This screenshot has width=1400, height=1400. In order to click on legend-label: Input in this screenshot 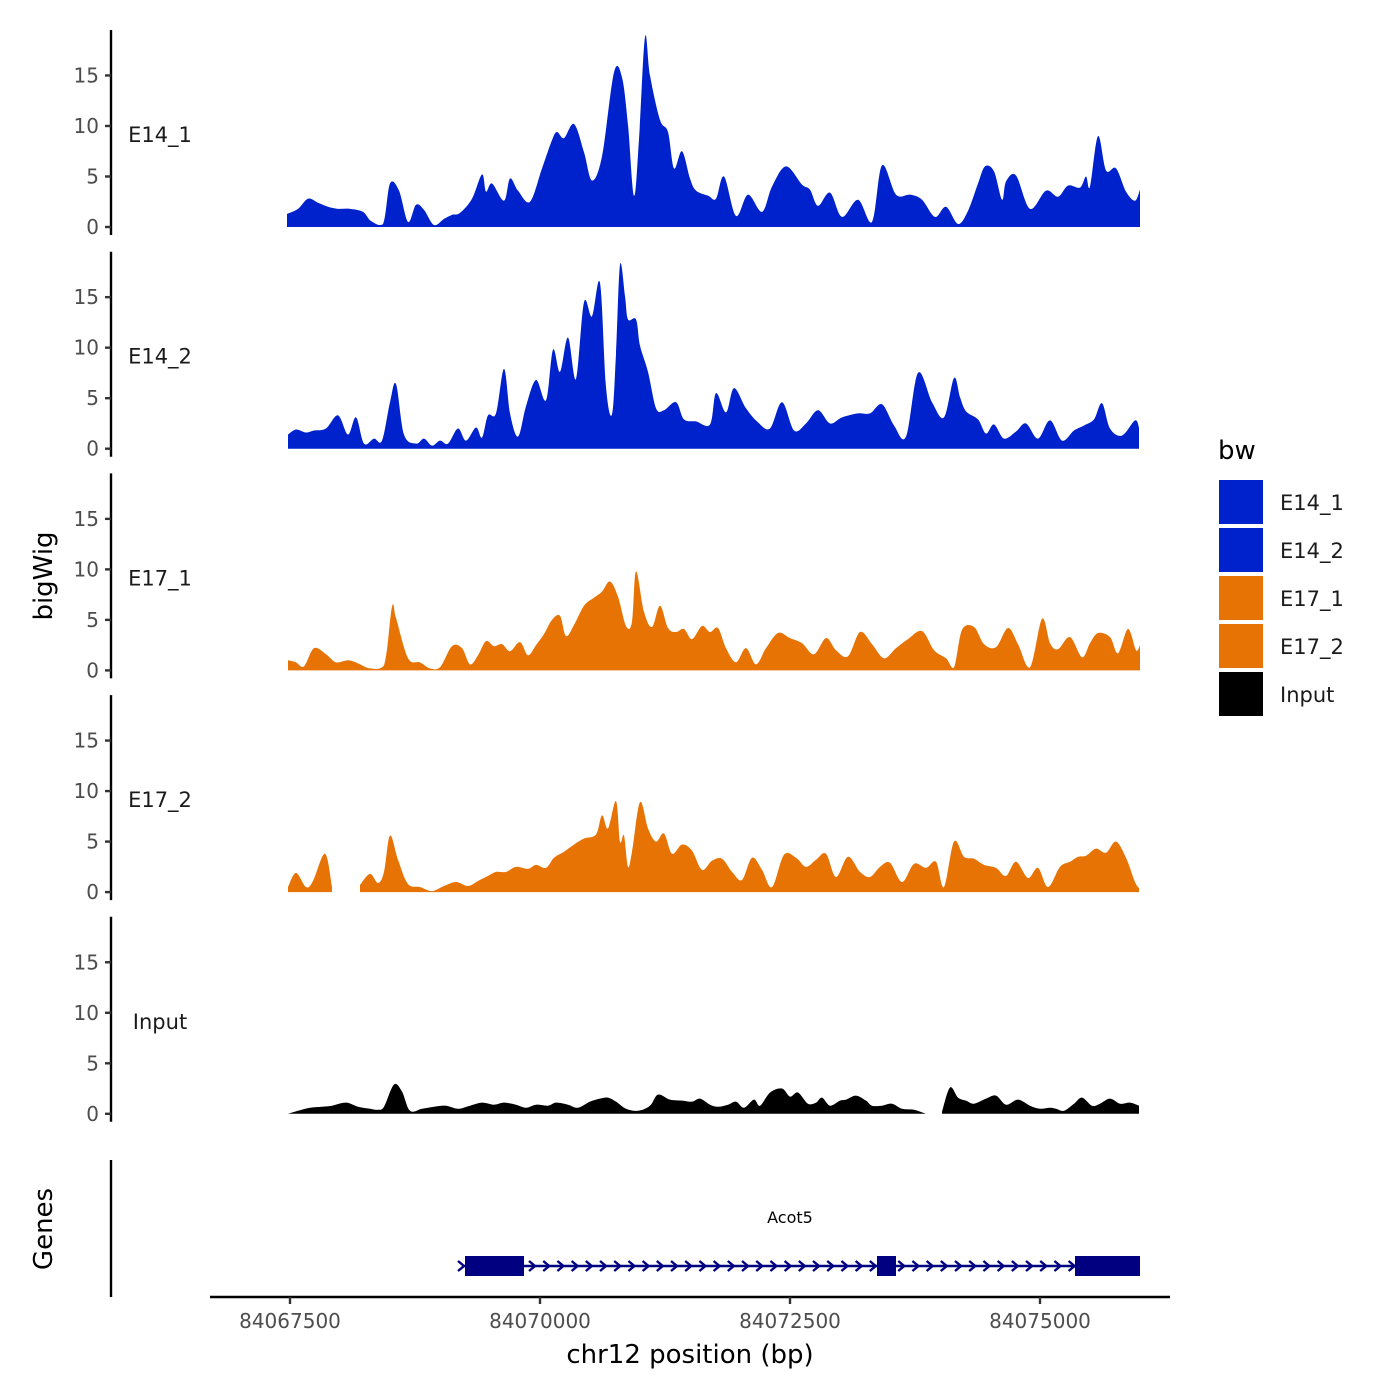, I will do `click(1307, 695)`.